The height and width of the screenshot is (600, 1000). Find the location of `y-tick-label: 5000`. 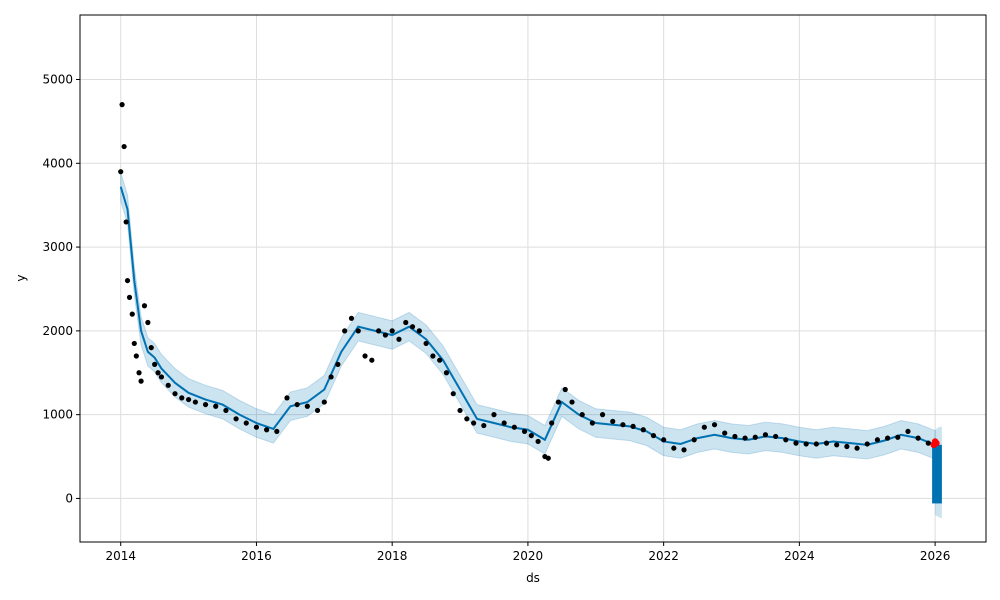

y-tick-label: 5000 is located at coordinates (57, 80).